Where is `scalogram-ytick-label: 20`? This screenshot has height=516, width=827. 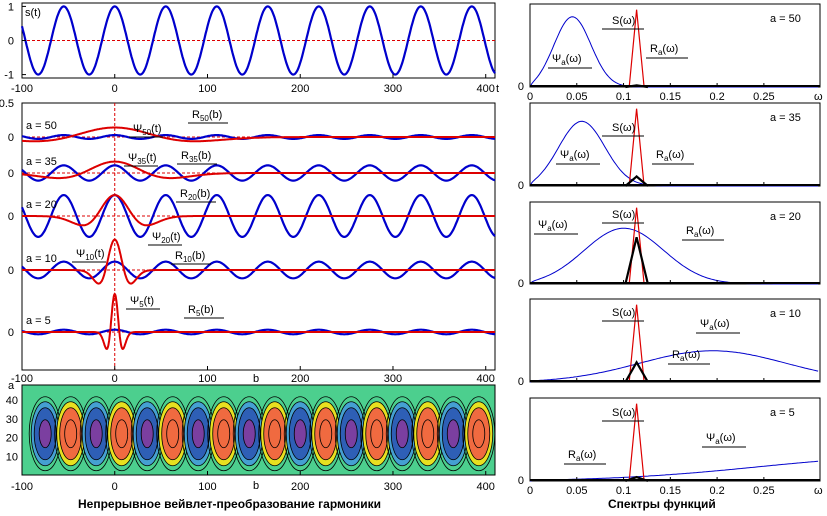 scalogram-ytick-label: 20 is located at coordinates (12, 439).